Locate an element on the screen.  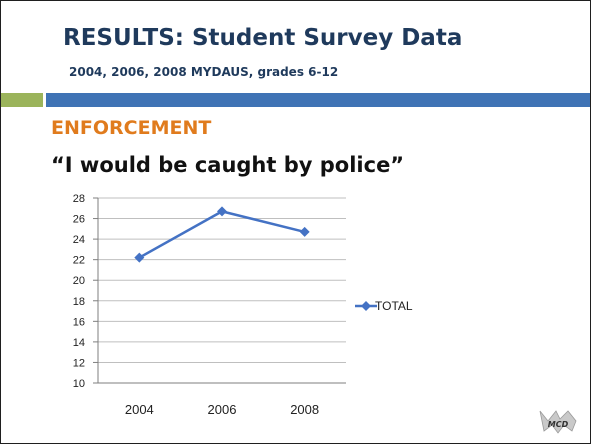
logo-text: MCD is located at coordinates (558, 424).